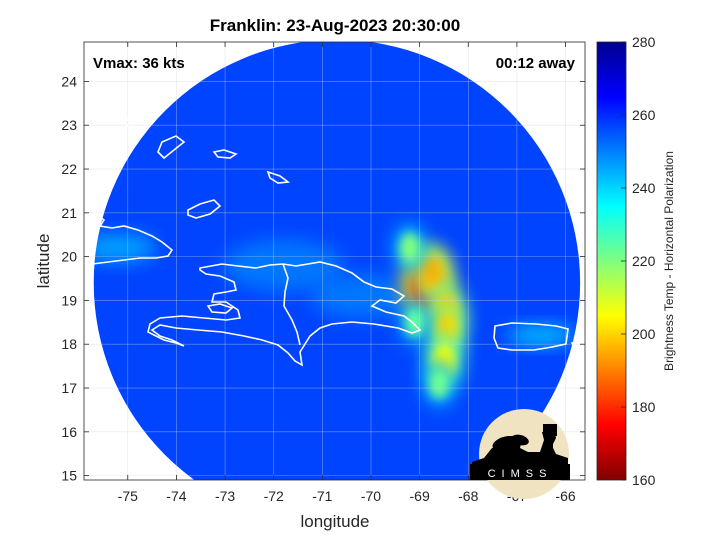  Describe the element at coordinates (644, 115) in the screenshot. I see `colorbar-tick-label: 260` at that location.